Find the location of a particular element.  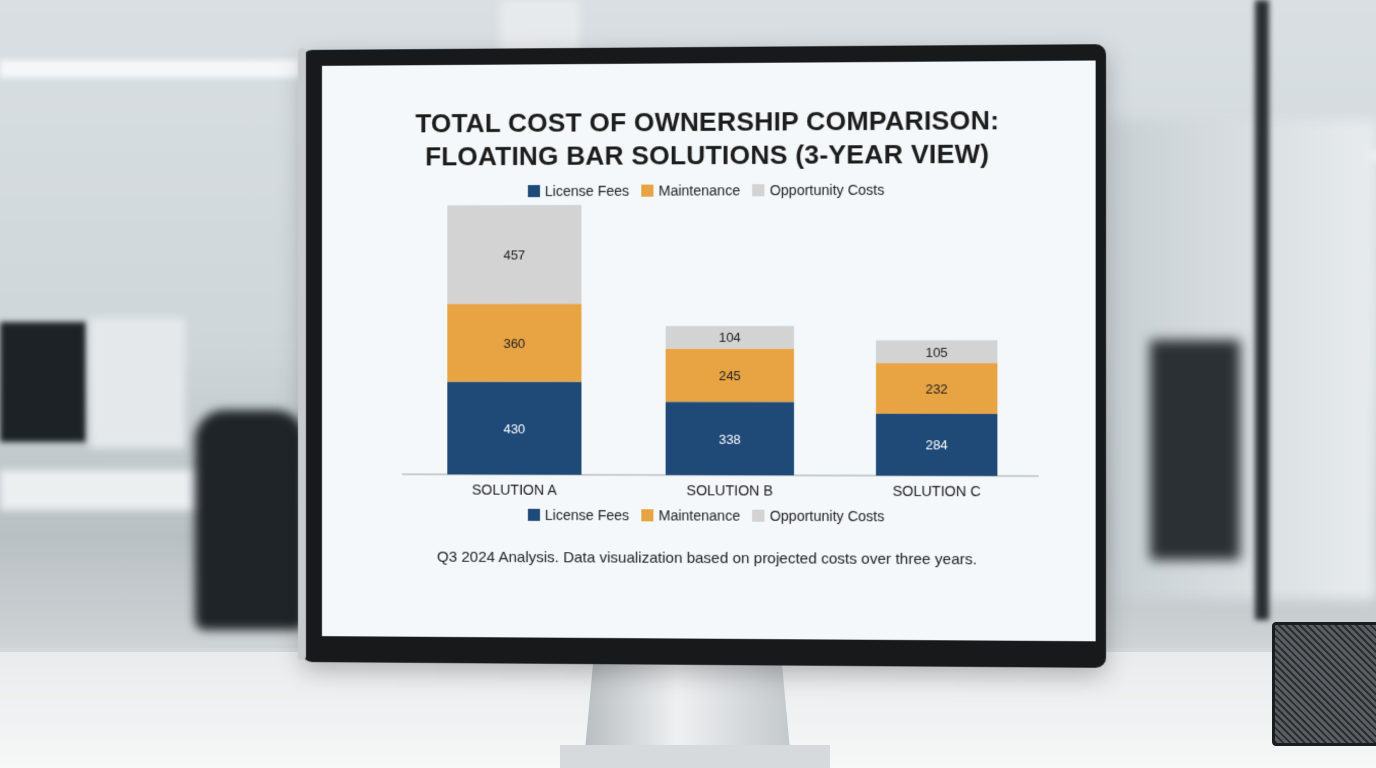

data-label: 360 is located at coordinates (514, 343).